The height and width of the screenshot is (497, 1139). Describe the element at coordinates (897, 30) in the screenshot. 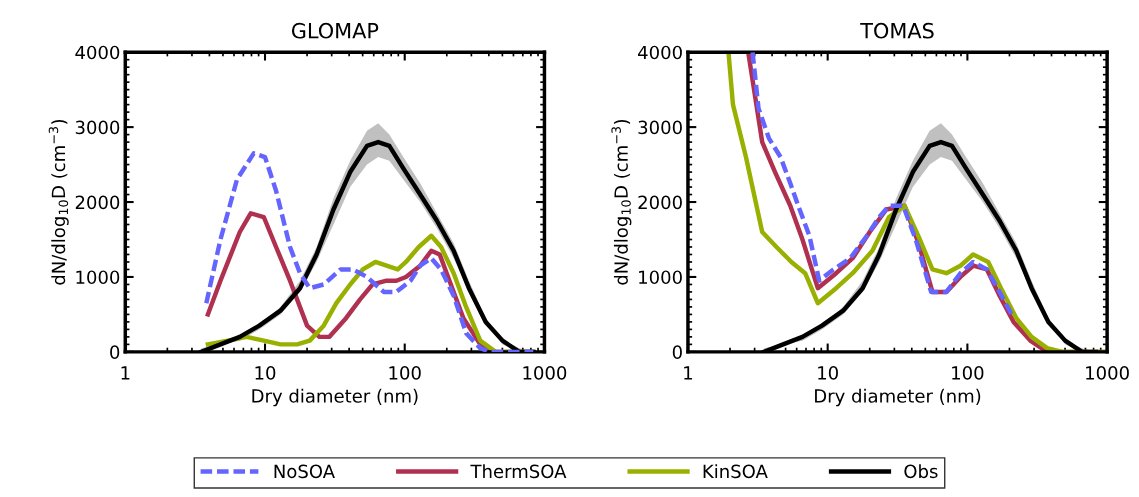

I see `chart-title: TOMAS` at that location.